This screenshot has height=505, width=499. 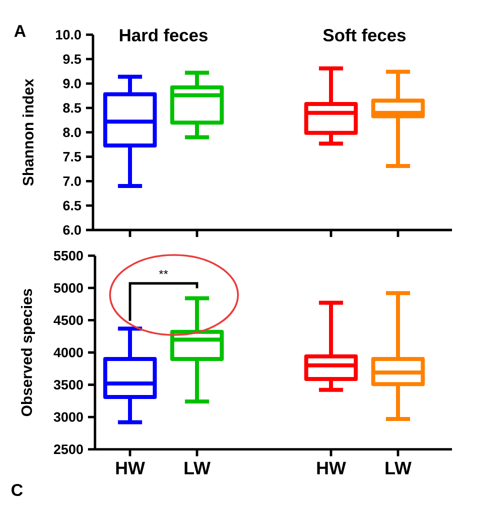 I want to click on y-tick-label: 3000, so click(x=68, y=417).